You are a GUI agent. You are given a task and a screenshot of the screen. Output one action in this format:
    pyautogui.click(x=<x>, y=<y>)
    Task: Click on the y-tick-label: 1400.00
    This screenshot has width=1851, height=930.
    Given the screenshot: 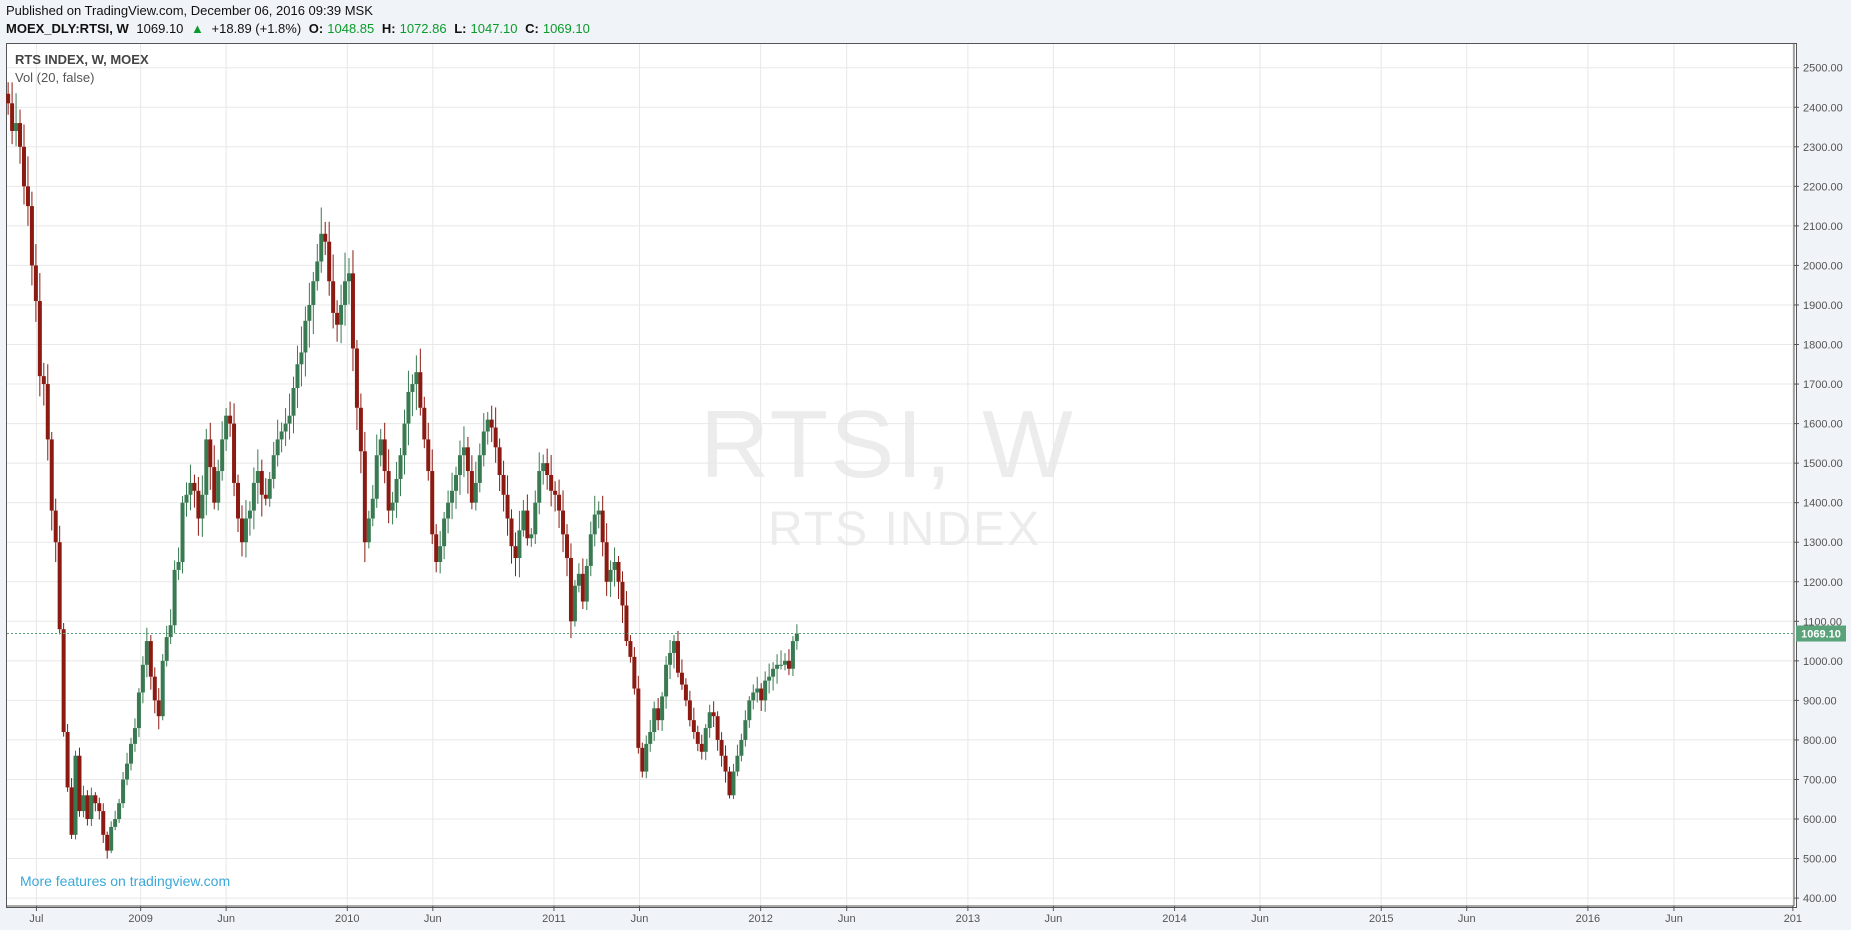 What is the action you would take?
    pyautogui.click(x=1823, y=504)
    